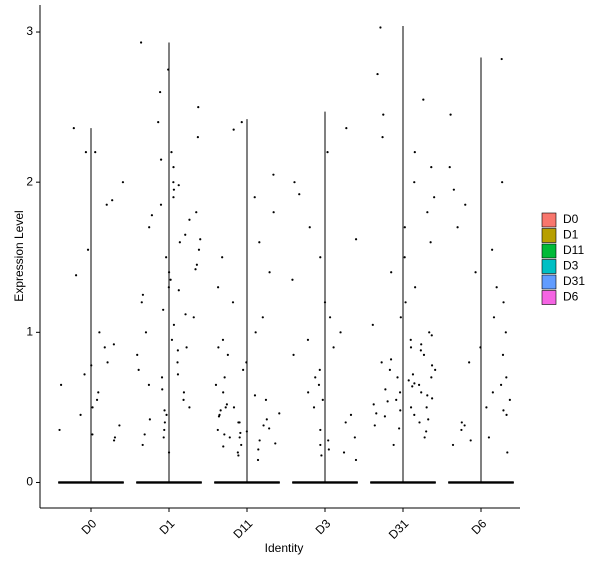  What do you see at coordinates (19, 255) in the screenshot?
I see `y-axis-title: Expression Level` at bounding box center [19, 255].